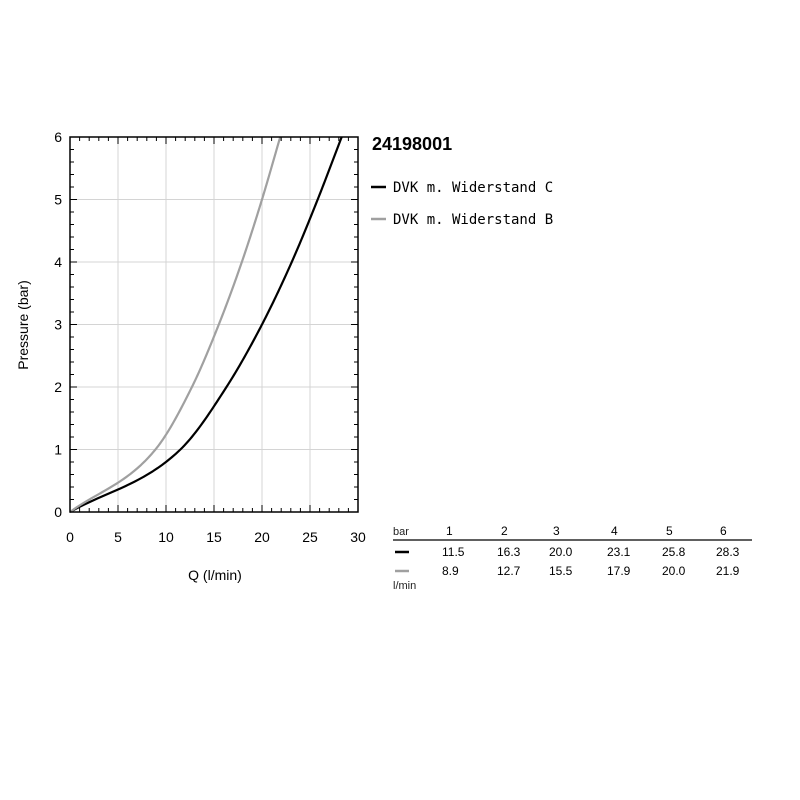 This screenshot has height=800, width=800. I want to click on table-cell: 8.9, so click(450, 571).